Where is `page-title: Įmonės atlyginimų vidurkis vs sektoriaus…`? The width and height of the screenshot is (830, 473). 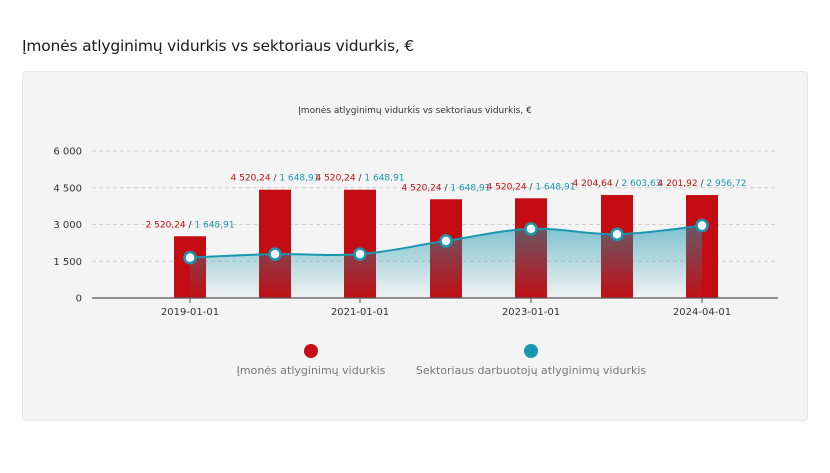 page-title: Įmonės atlyginimų vidurkis vs sektoriaus… is located at coordinates (218, 46).